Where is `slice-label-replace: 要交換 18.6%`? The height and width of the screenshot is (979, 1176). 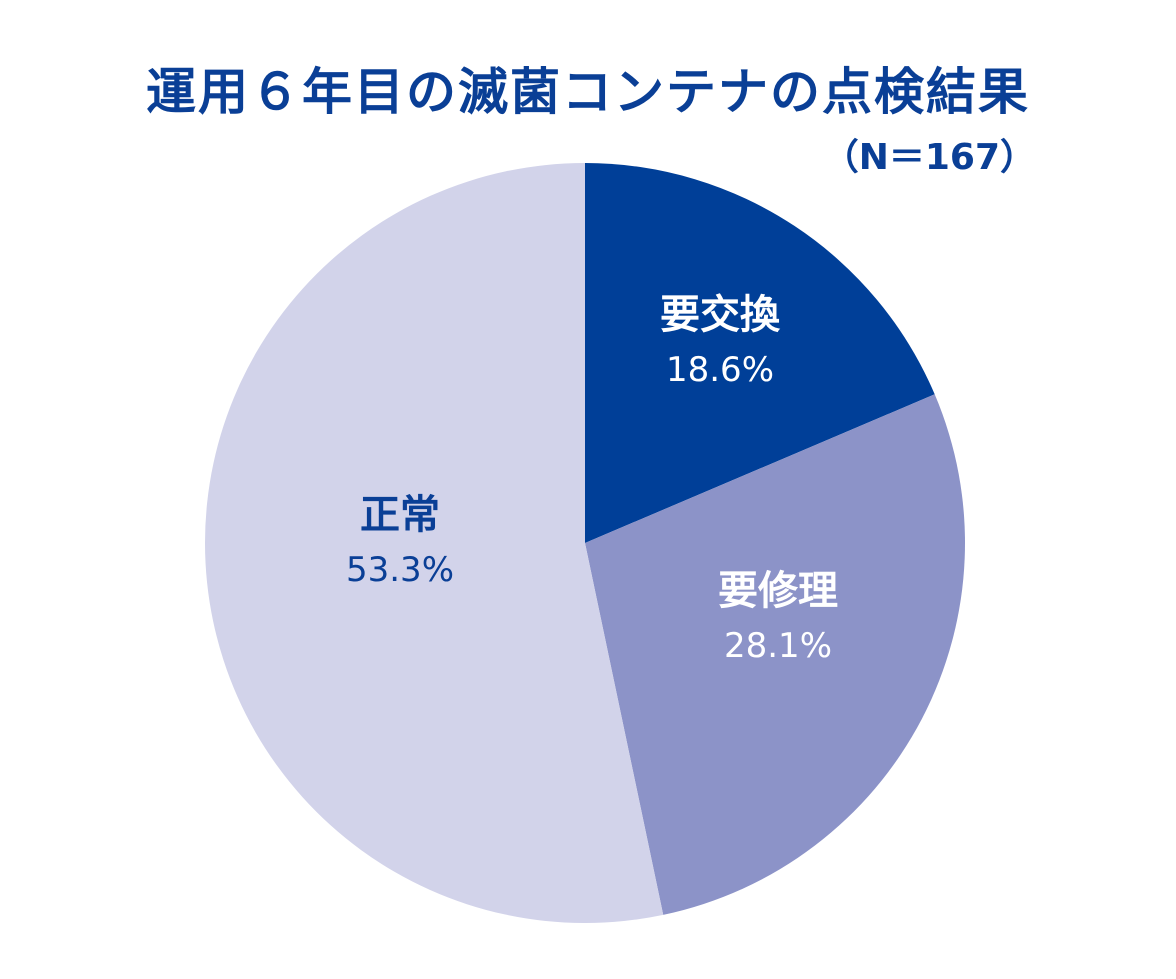 slice-label-replace: 要交換 18.6% is located at coordinates (720, 345).